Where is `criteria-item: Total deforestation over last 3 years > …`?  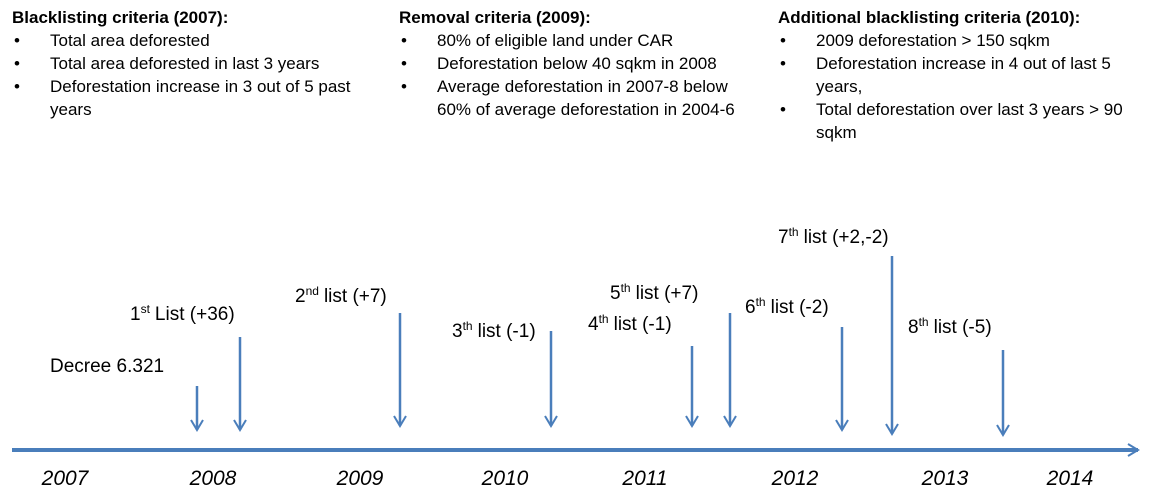
criteria-item: Total deforestation over last 3 years > … is located at coordinates (963, 121).